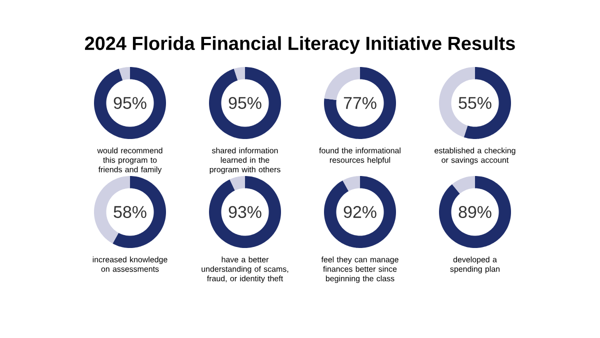  I want to click on data-label: 77%, so click(360, 103).